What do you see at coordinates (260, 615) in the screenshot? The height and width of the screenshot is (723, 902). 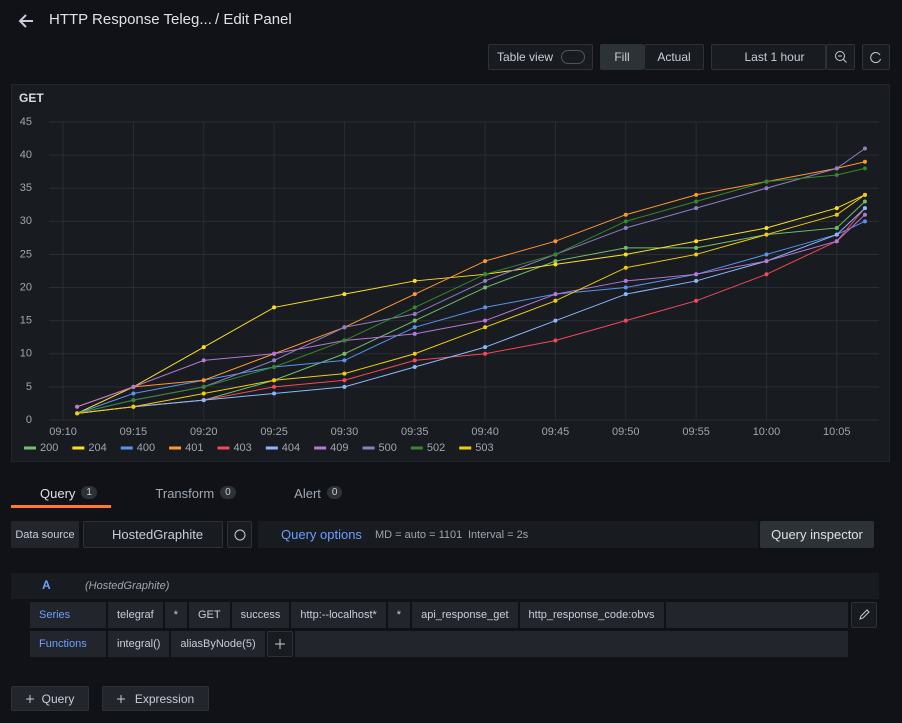 I see `segment: success` at bounding box center [260, 615].